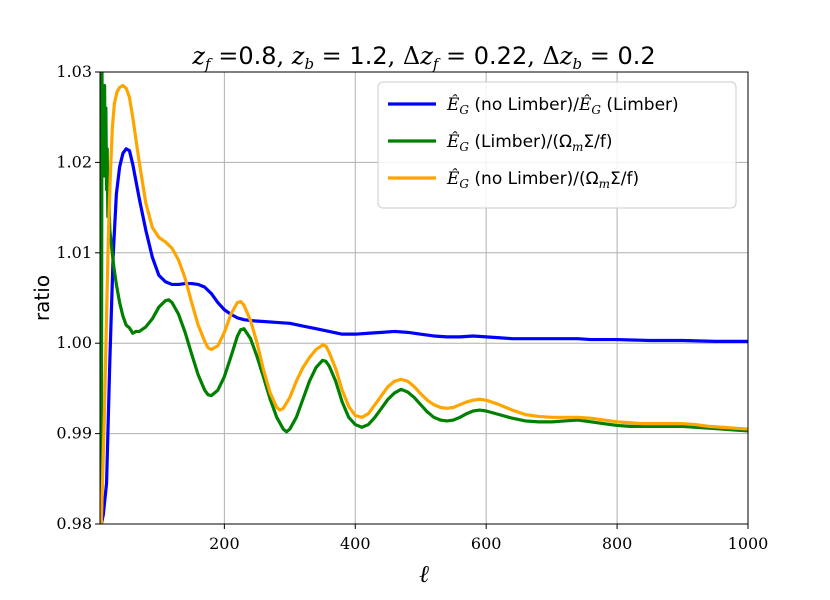 The height and width of the screenshot is (600, 830). What do you see at coordinates (74, 342) in the screenshot?
I see `y-tick-label: 1.00` at bounding box center [74, 342].